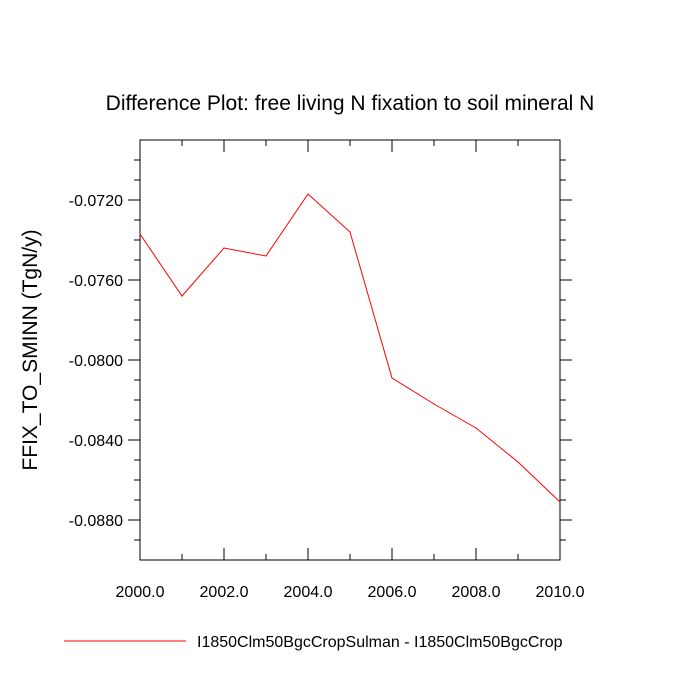 The width and height of the screenshot is (700, 700). Describe the element at coordinates (224, 592) in the screenshot. I see `x-tick-label: 2002.0` at that location.